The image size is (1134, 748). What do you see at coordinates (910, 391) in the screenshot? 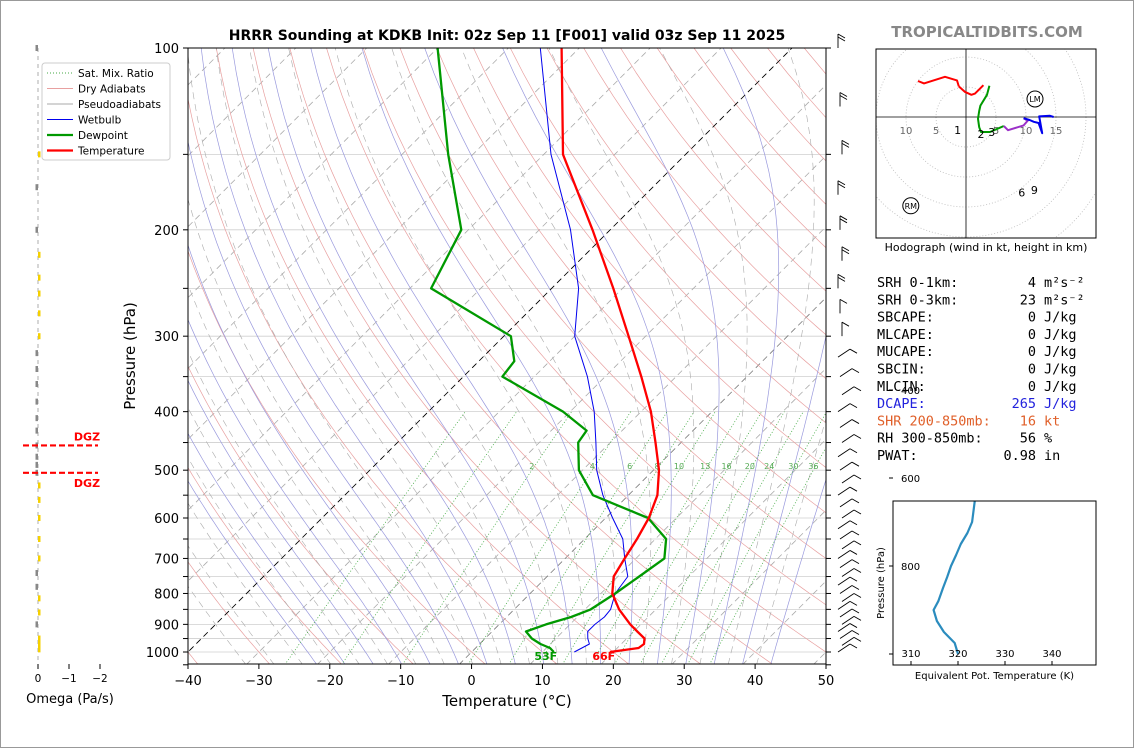
I see `theta-e-y-tick-label: 400` at bounding box center [910, 391].